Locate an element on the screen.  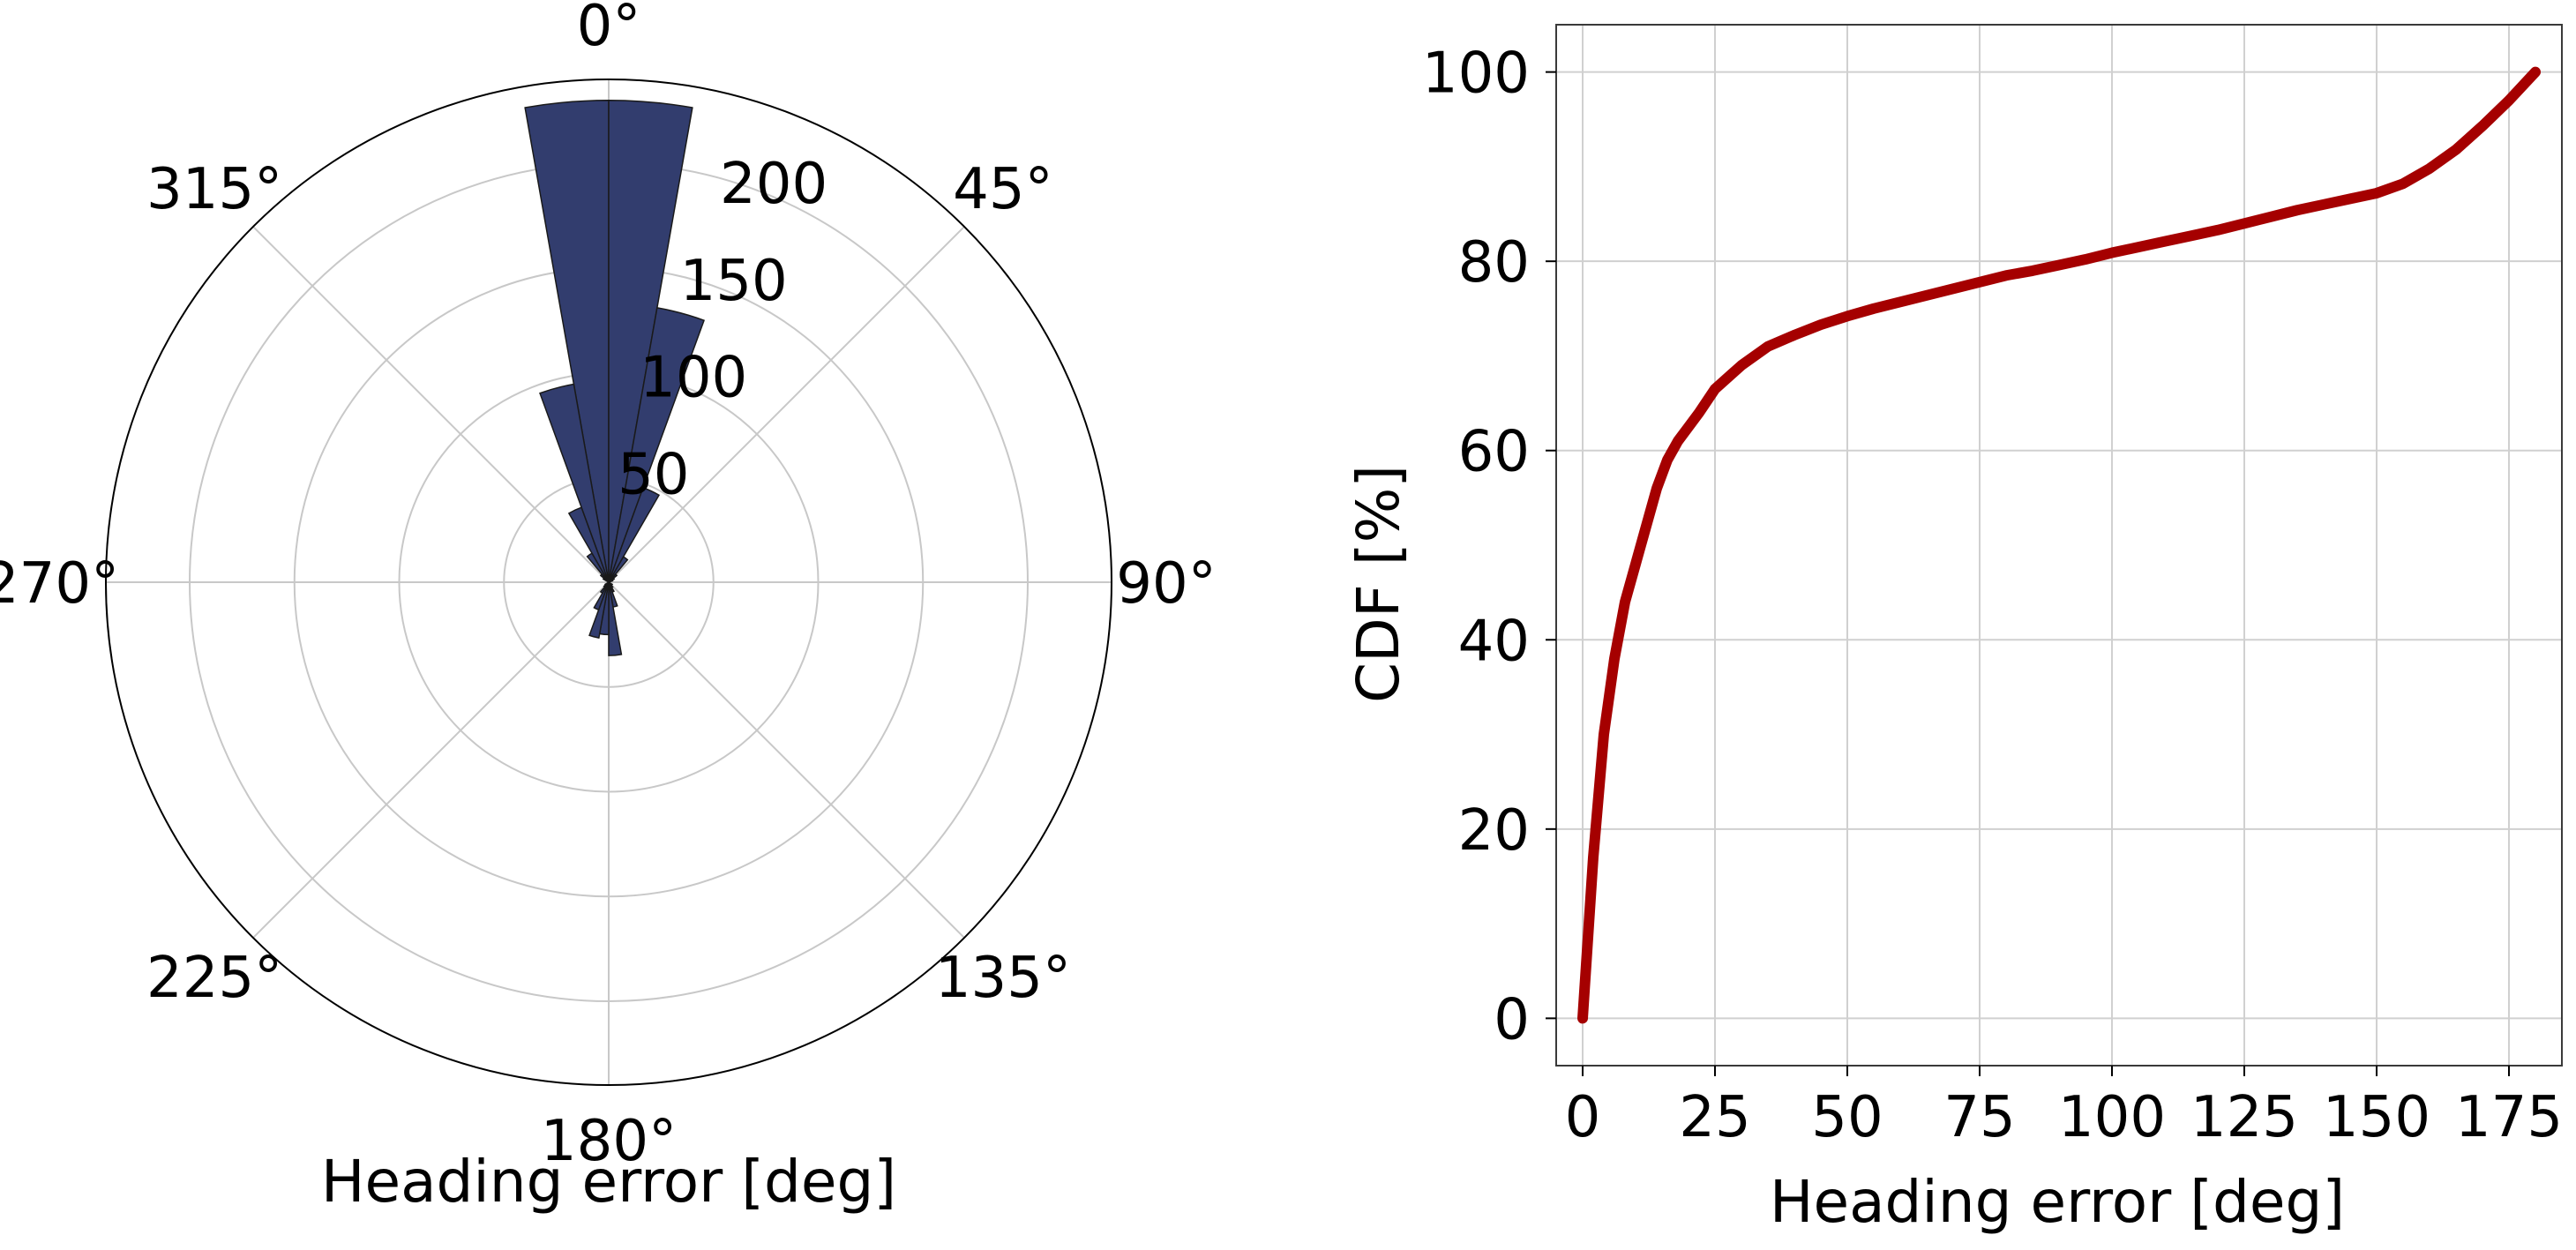
cdf-y-tick-label: 20 is located at coordinates (1494, 831).